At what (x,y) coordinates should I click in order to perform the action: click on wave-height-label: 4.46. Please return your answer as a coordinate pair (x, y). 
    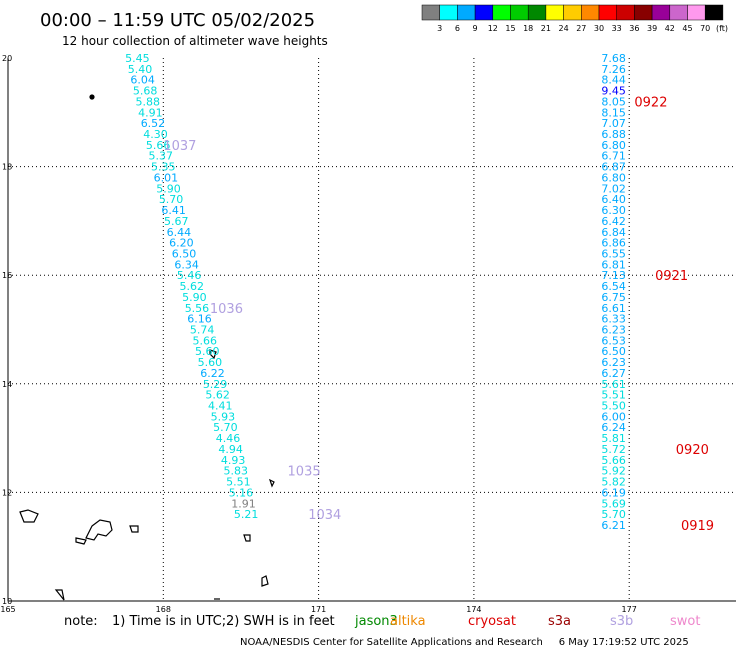
    Looking at the image, I should click on (228, 438).